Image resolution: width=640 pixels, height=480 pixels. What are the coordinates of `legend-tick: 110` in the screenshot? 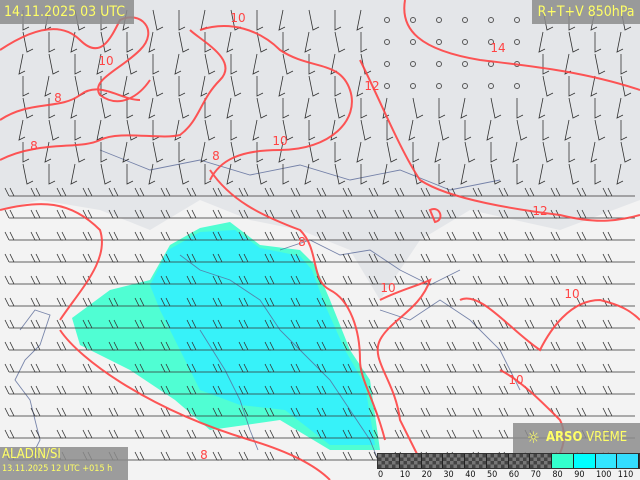 It's located at (625, 475).